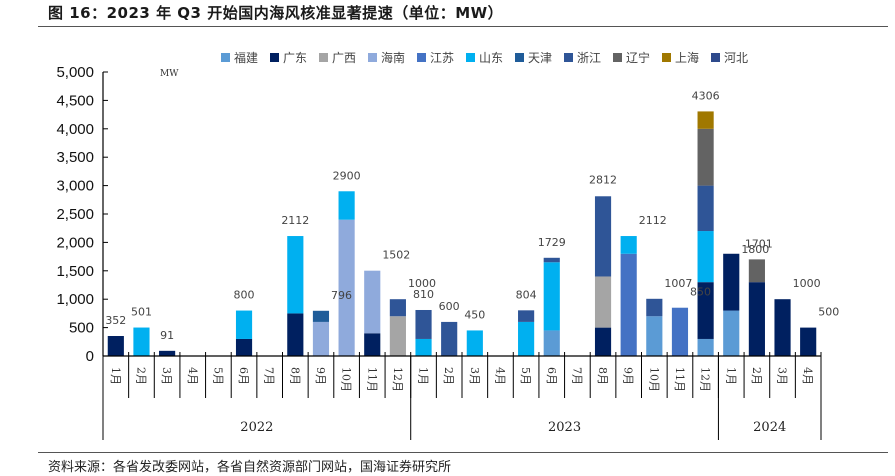  What do you see at coordinates (421, 57) in the screenshot?
I see `legend-swatch-江苏` at bounding box center [421, 57].